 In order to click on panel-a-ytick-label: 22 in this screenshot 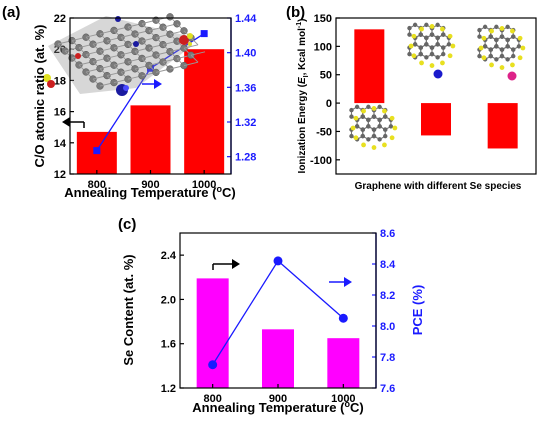, I will do `click(60, 19)`.